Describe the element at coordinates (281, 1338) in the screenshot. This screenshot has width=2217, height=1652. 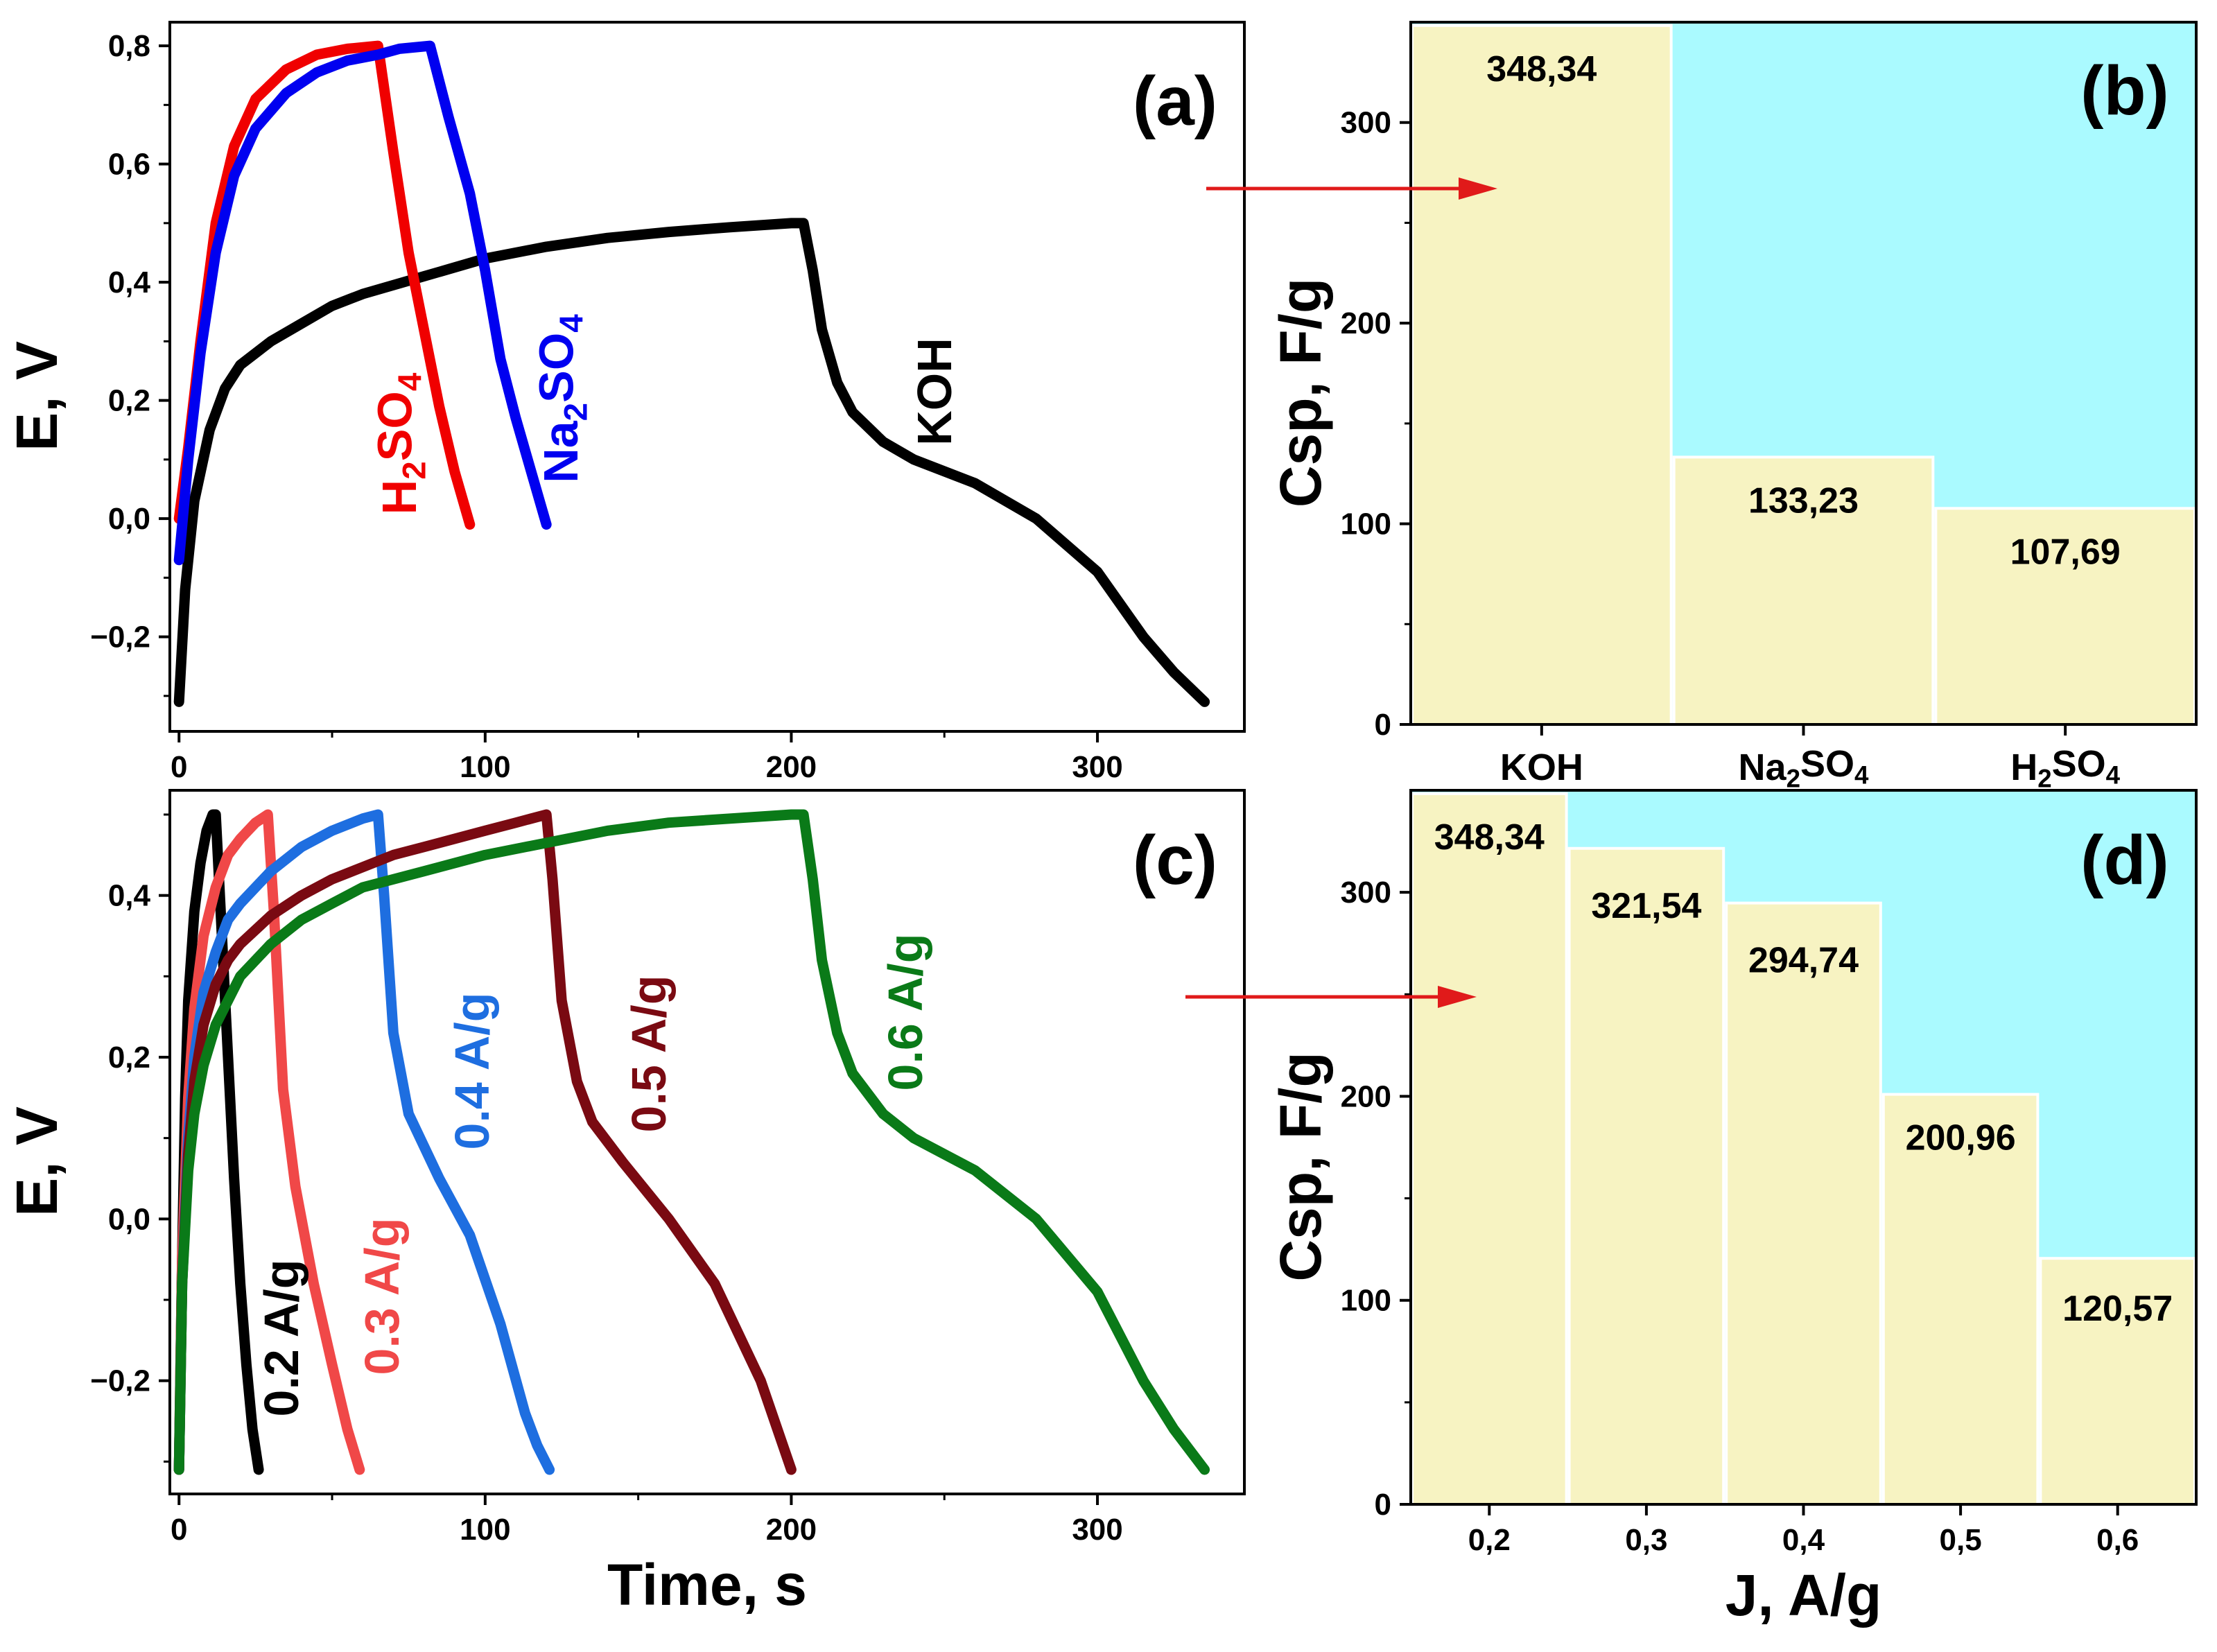
I see `formula-part: 0.2 A/g` at that location.